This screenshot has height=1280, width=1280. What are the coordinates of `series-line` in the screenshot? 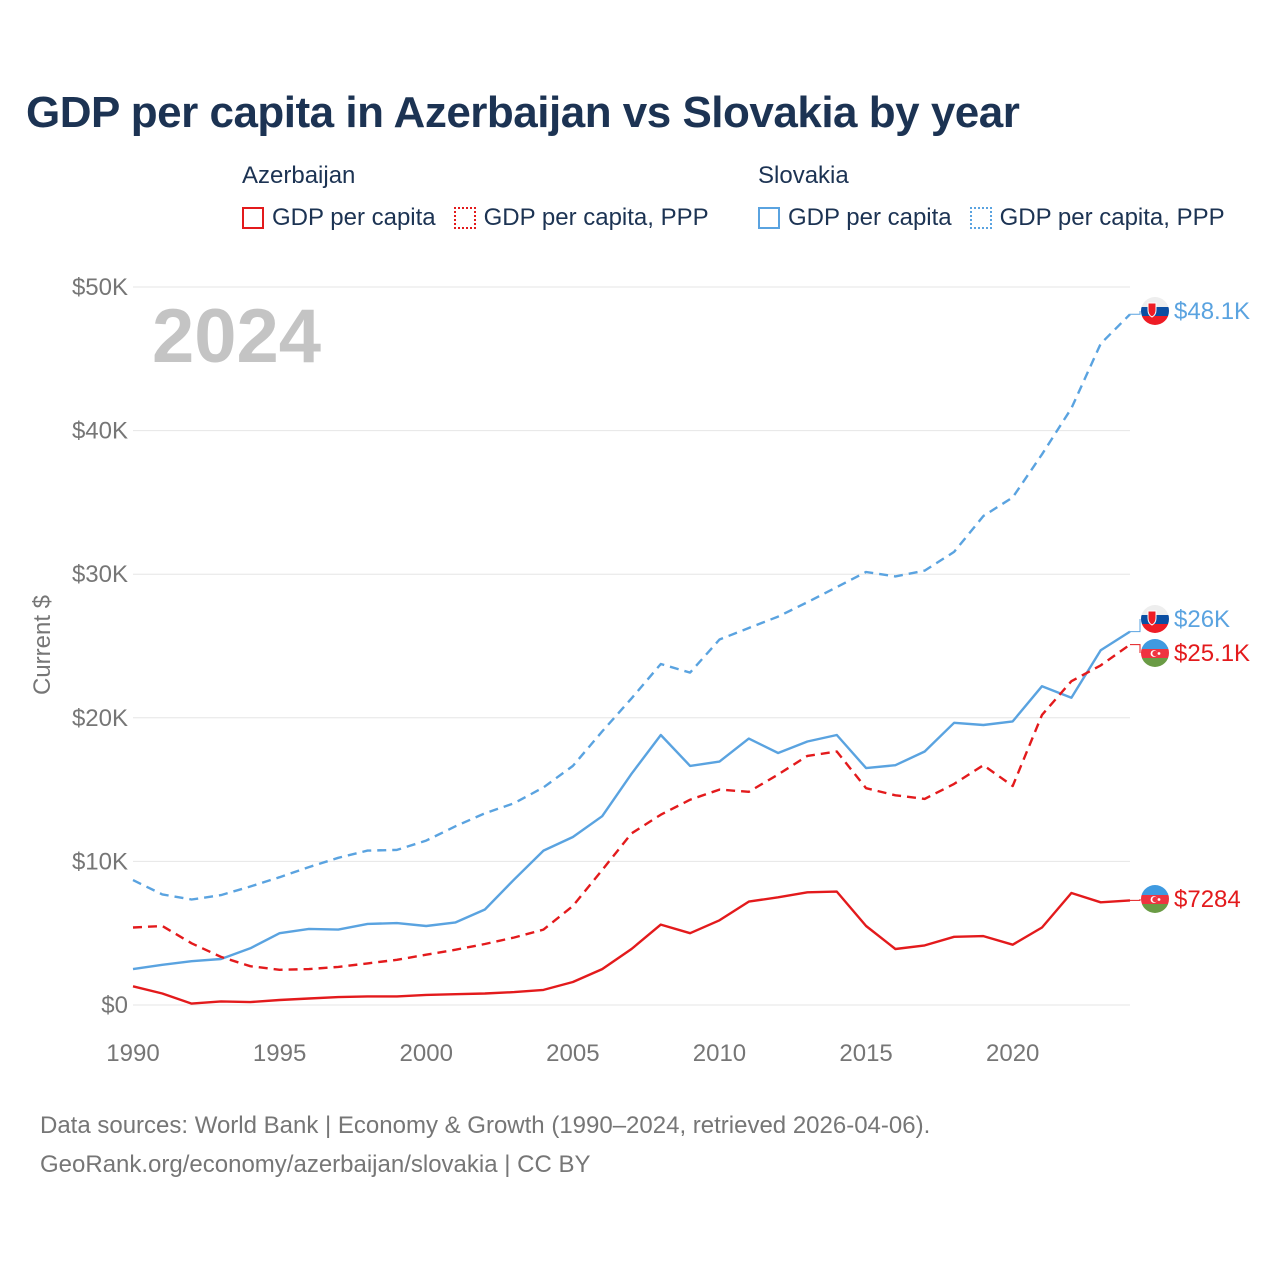 It's located at (631, 947).